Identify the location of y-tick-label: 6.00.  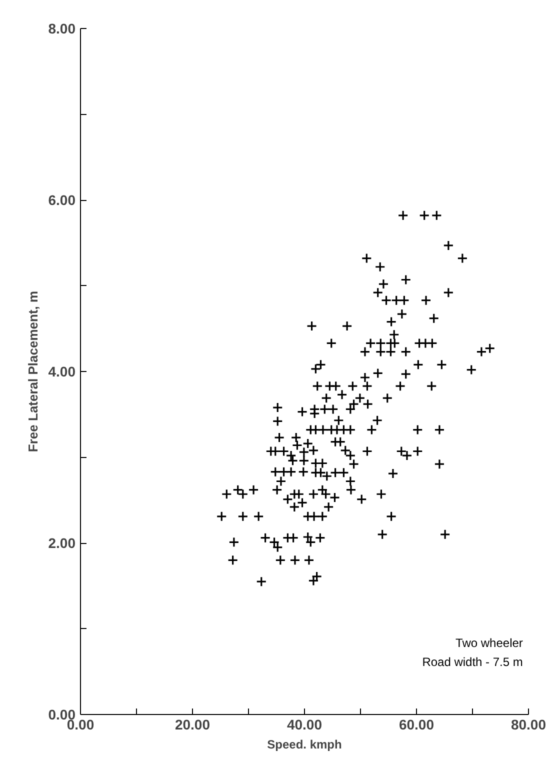
(62, 200).